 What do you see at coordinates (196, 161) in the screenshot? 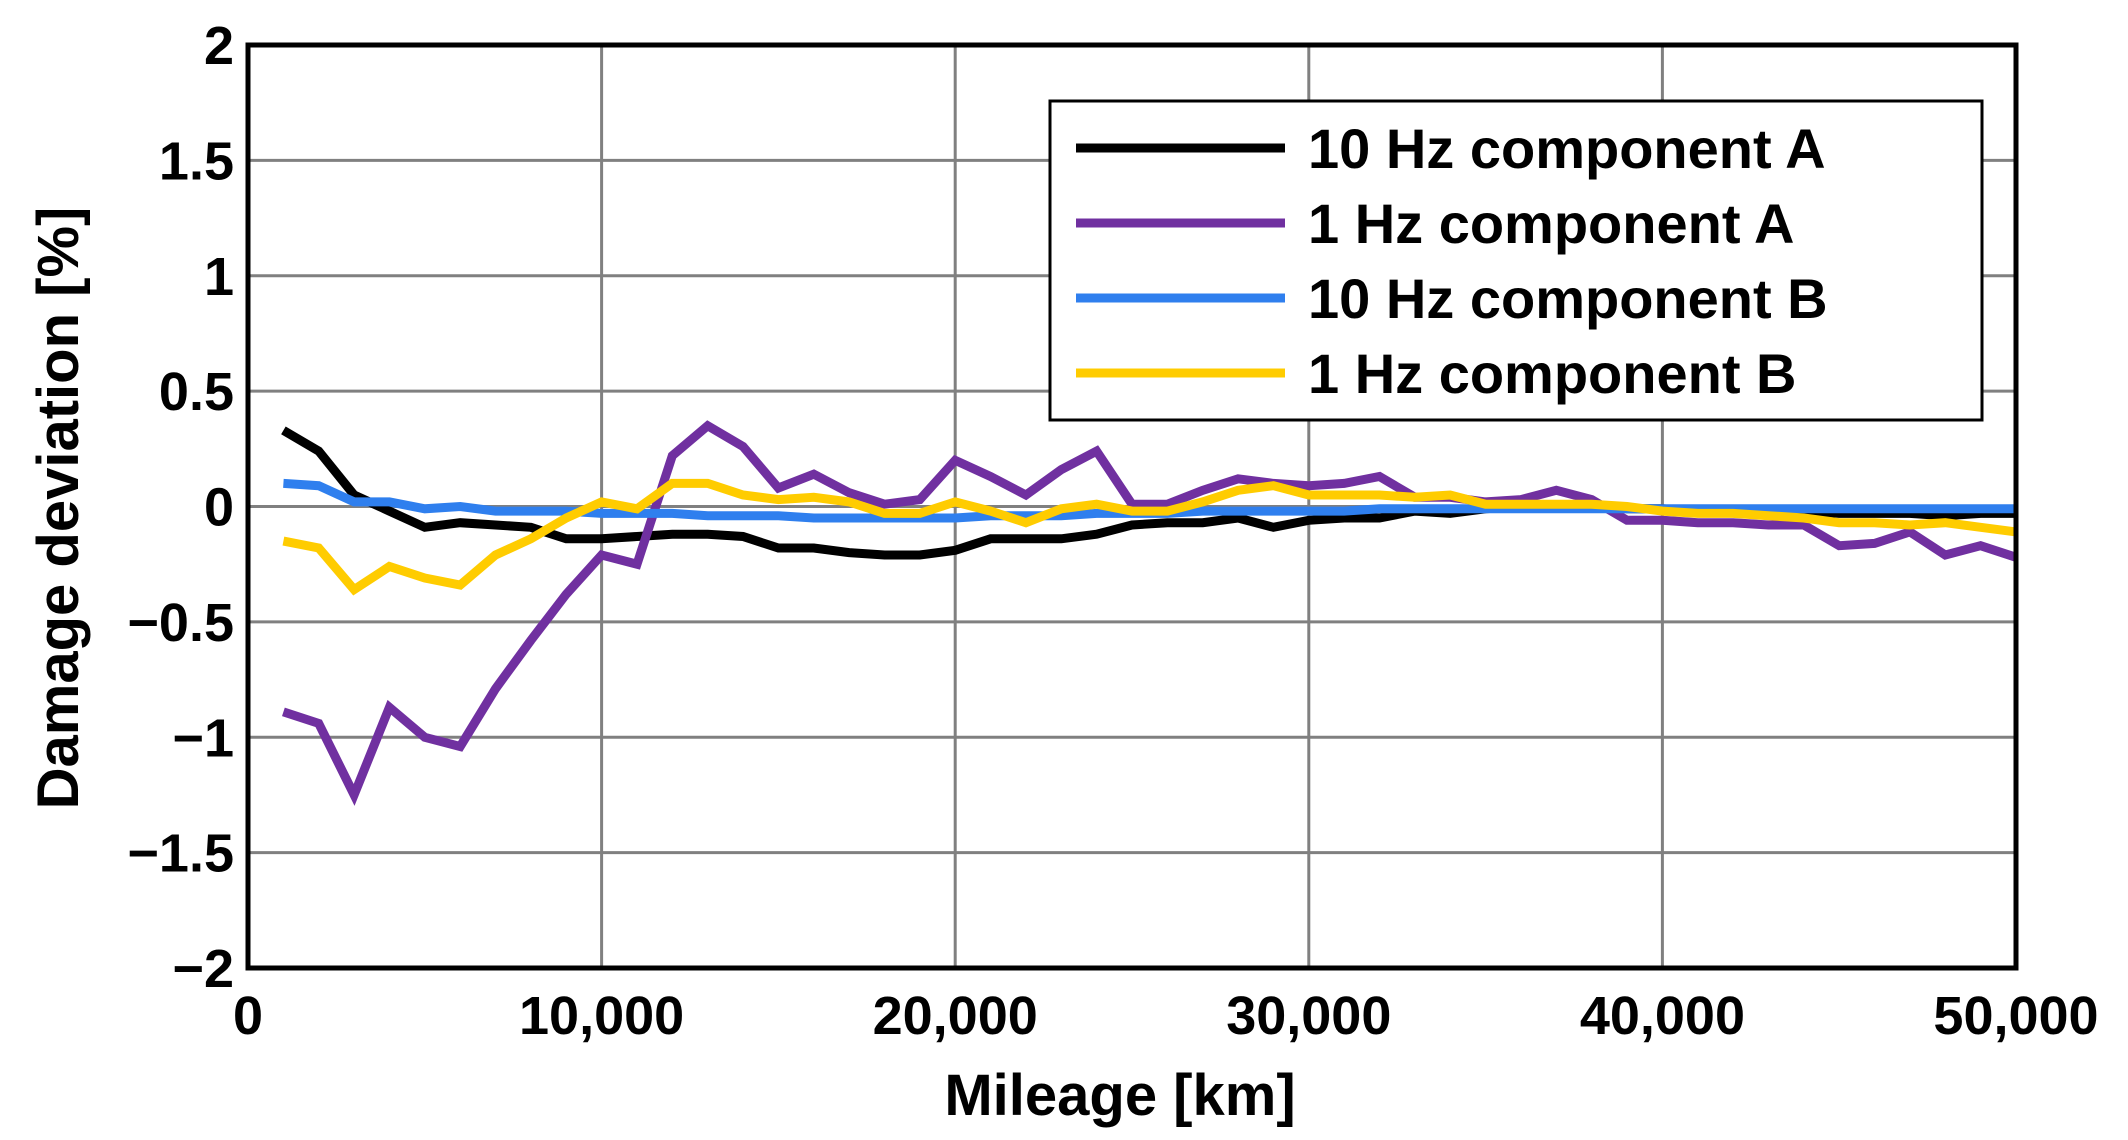
I see `y-tick-label: 1.5` at bounding box center [196, 161].